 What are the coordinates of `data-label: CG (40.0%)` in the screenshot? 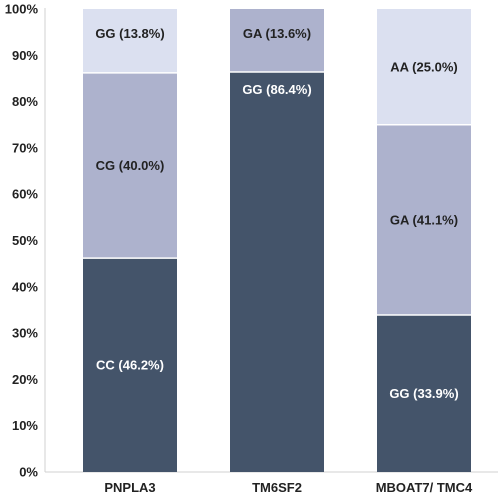 It's located at (130, 165).